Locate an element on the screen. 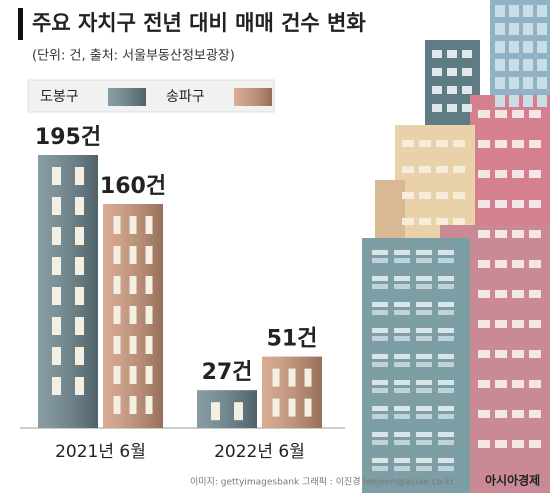 This screenshot has width=550, height=493. chart-title: 주요 자치구 전년 대비 매매 건수 변화 is located at coordinates (199, 23).